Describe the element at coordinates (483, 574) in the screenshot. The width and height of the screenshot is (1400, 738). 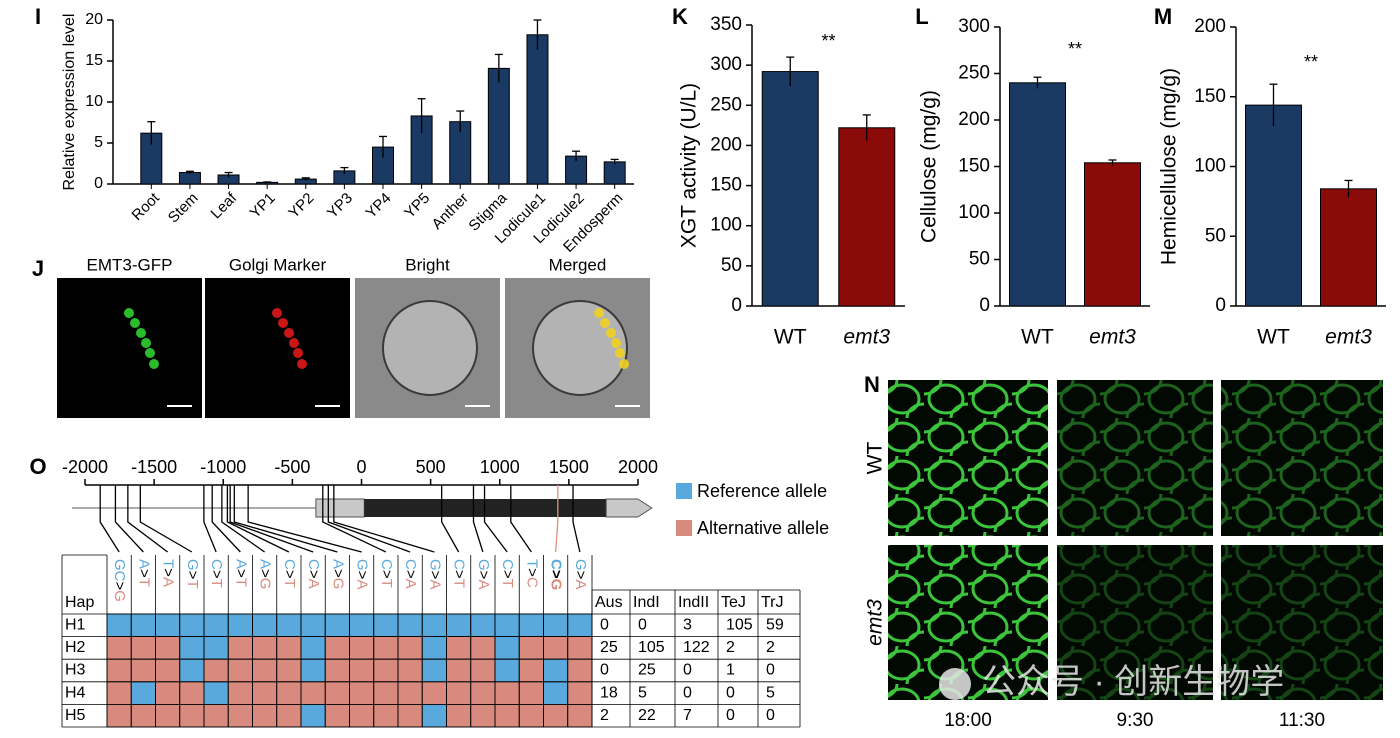
I see `snp-allele: G>A` at that location.